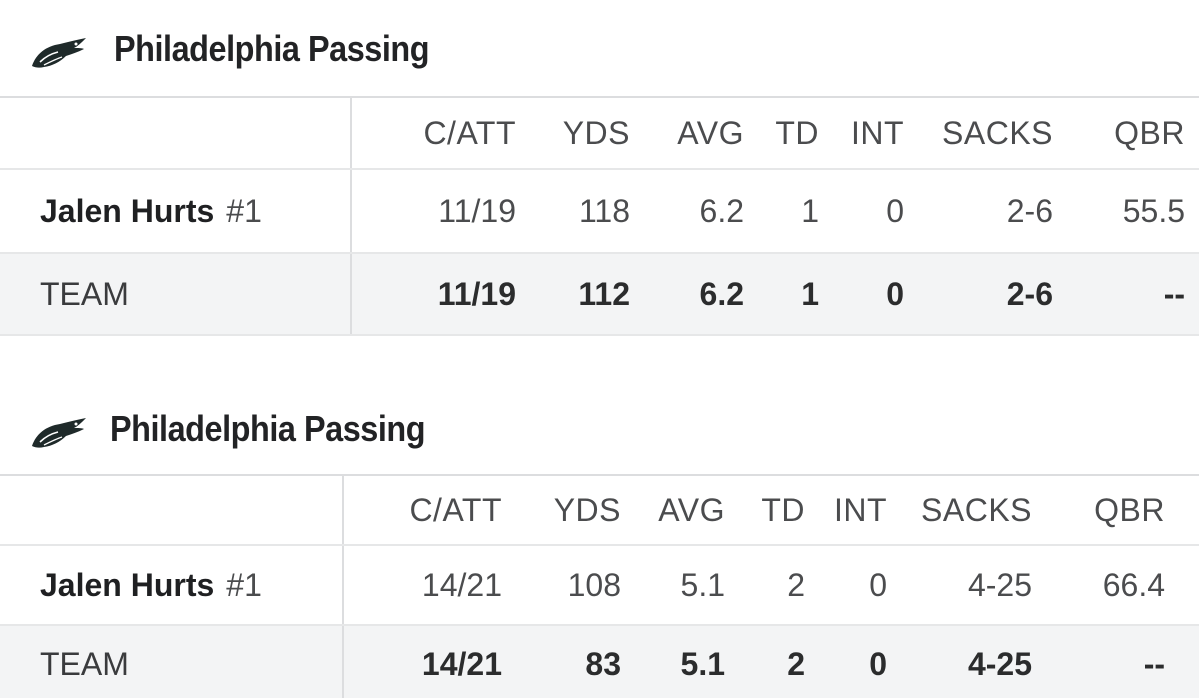 The image size is (1199, 698). What do you see at coordinates (603, 663) in the screenshot?
I see `team-stat-yds: 83` at bounding box center [603, 663].